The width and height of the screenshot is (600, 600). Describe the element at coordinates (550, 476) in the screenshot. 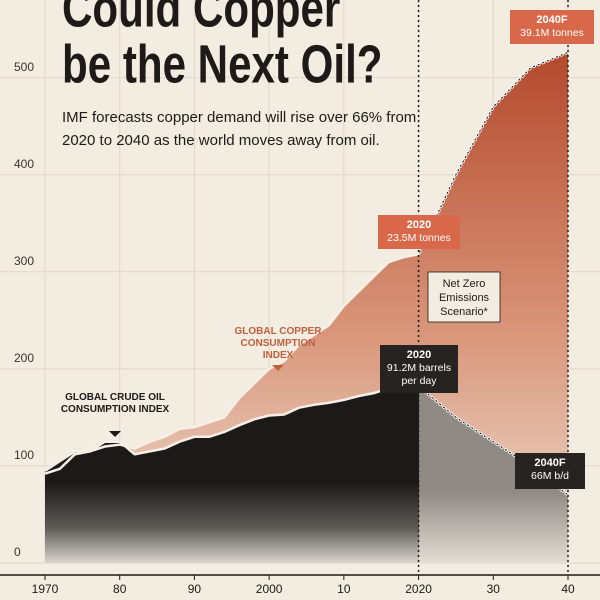

I see `annotation-text: 66M b/d` at that location.